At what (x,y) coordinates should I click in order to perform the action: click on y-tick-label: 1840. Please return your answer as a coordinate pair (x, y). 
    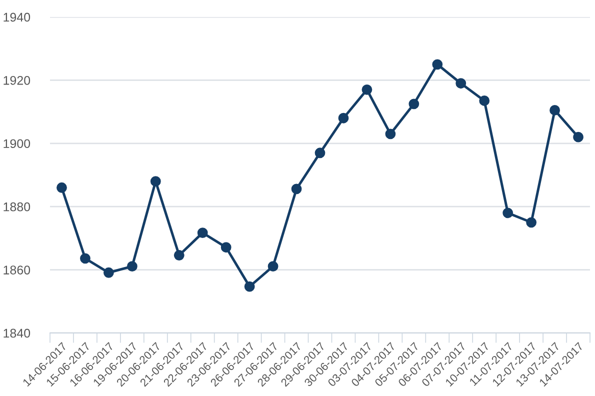
    Looking at the image, I should click on (17, 333).